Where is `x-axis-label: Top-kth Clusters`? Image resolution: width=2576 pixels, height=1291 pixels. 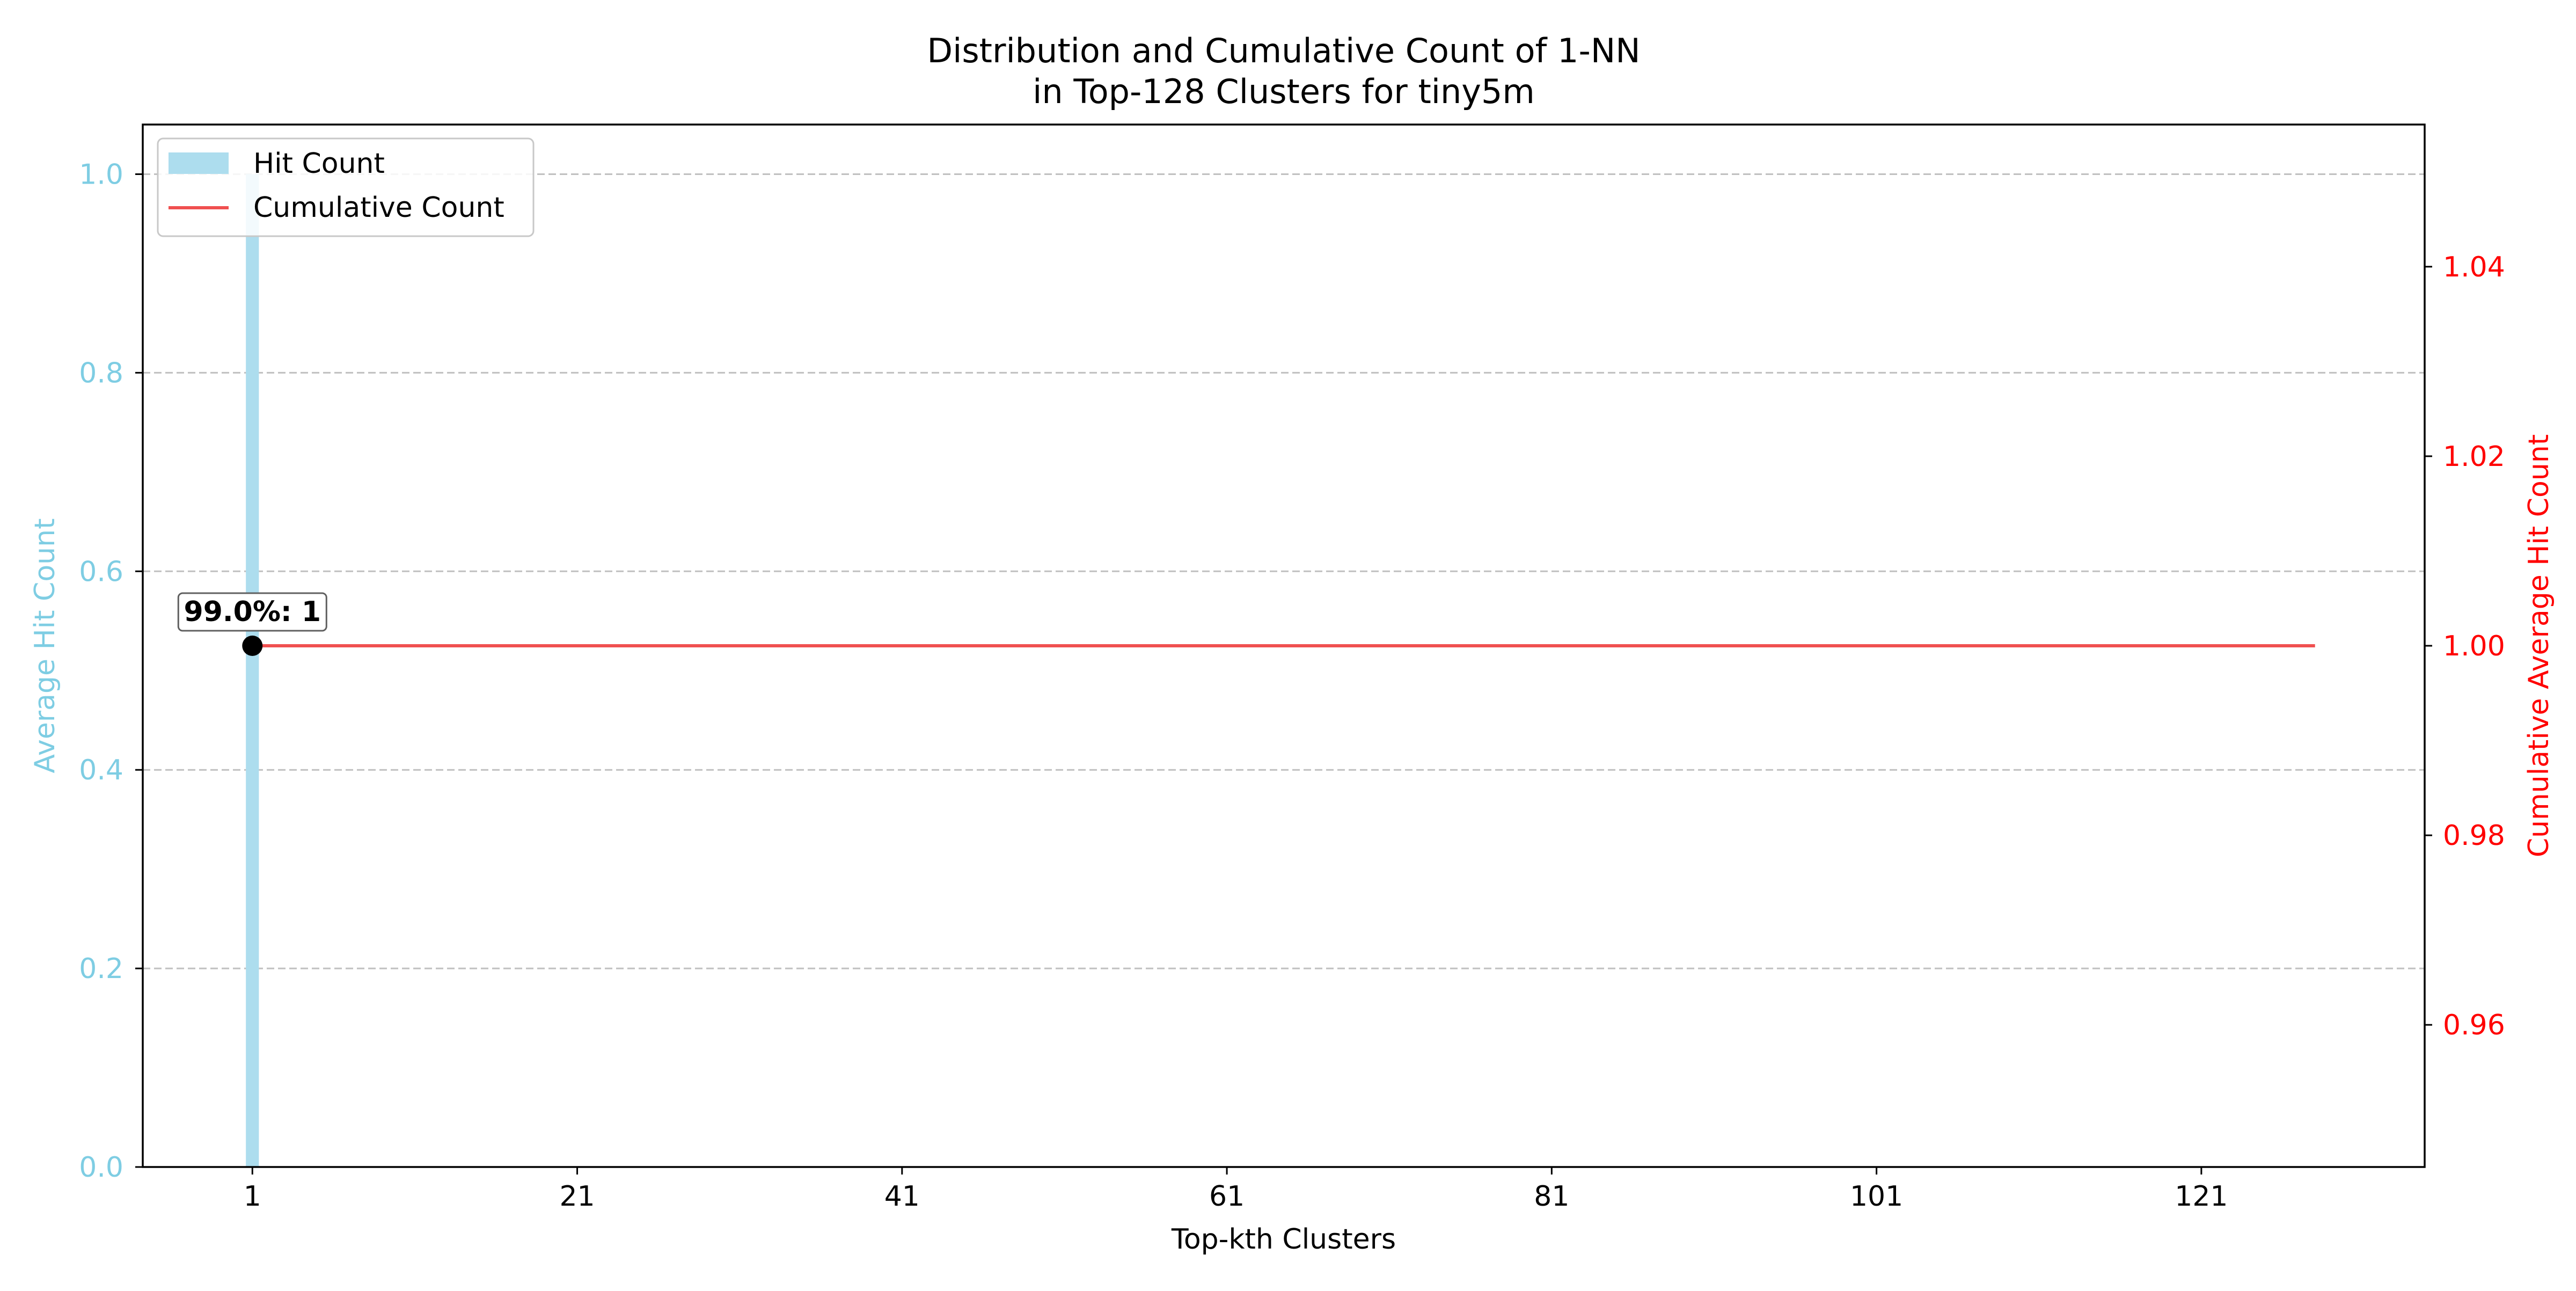
x-axis-label: Top-kth Clusters is located at coordinates (1283, 1239).